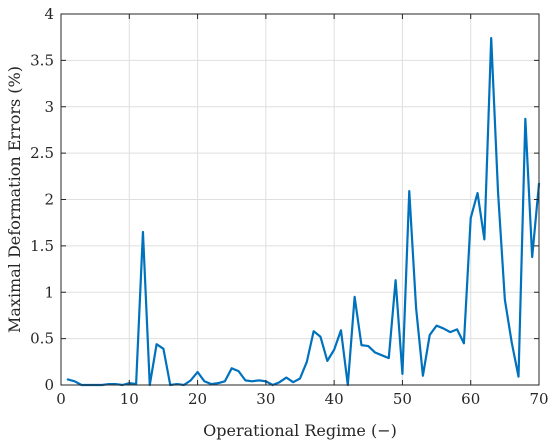 The height and width of the screenshot is (444, 550). I want to click on x-tick-label: 30, so click(265, 399).